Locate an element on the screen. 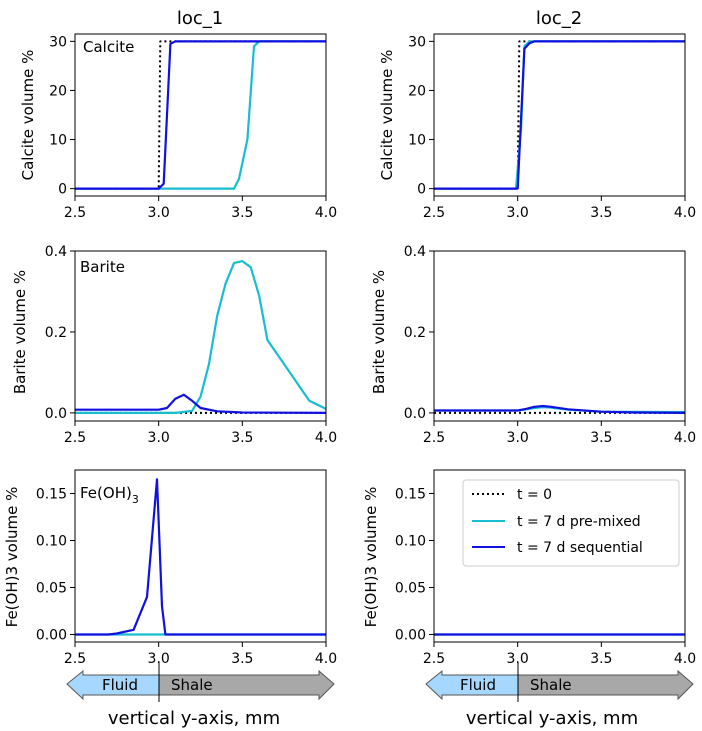 Image resolution: width=702 pixels, height=731 pixels. x-tick-label-barite_loc1: 2.5 is located at coordinates (75, 438).